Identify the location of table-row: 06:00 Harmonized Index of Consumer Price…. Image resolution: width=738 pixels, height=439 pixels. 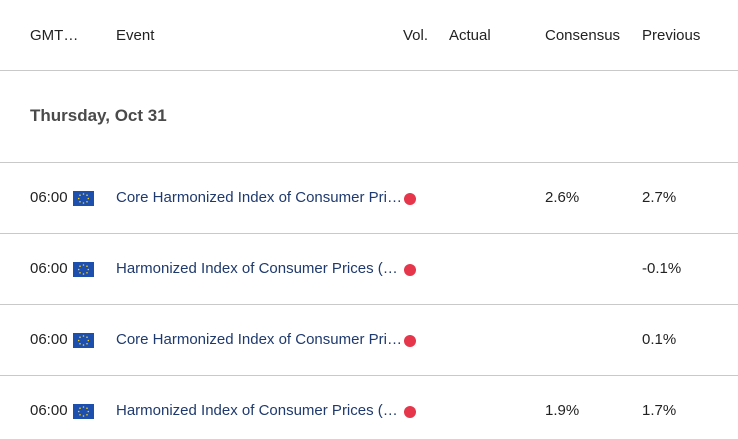
(369, 407).